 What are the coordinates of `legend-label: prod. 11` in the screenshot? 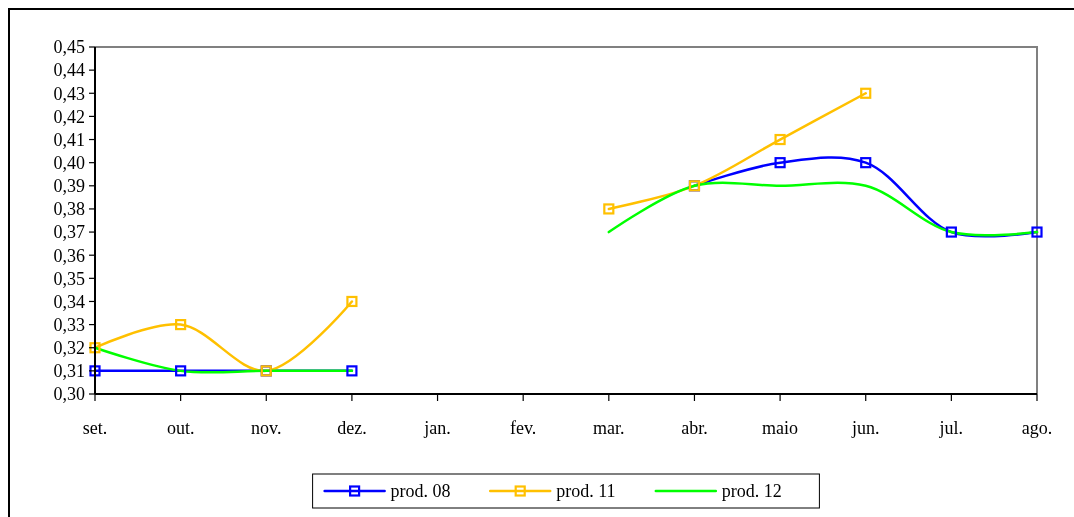 It's located at (586, 491).